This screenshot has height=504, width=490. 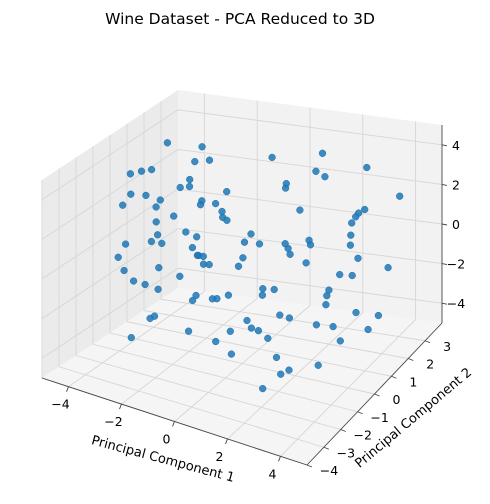 I want to click on x-tick-label: −2, so click(x=113, y=421).